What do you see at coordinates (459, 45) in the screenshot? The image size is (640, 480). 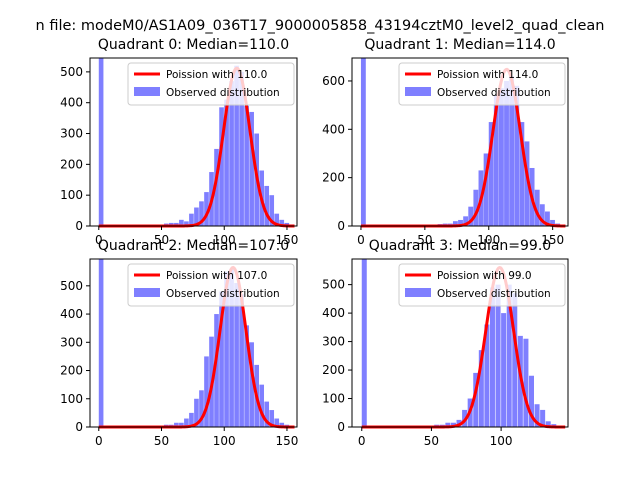 I see `subplot-title: Quadrant 1: Median=114.0` at bounding box center [459, 45].